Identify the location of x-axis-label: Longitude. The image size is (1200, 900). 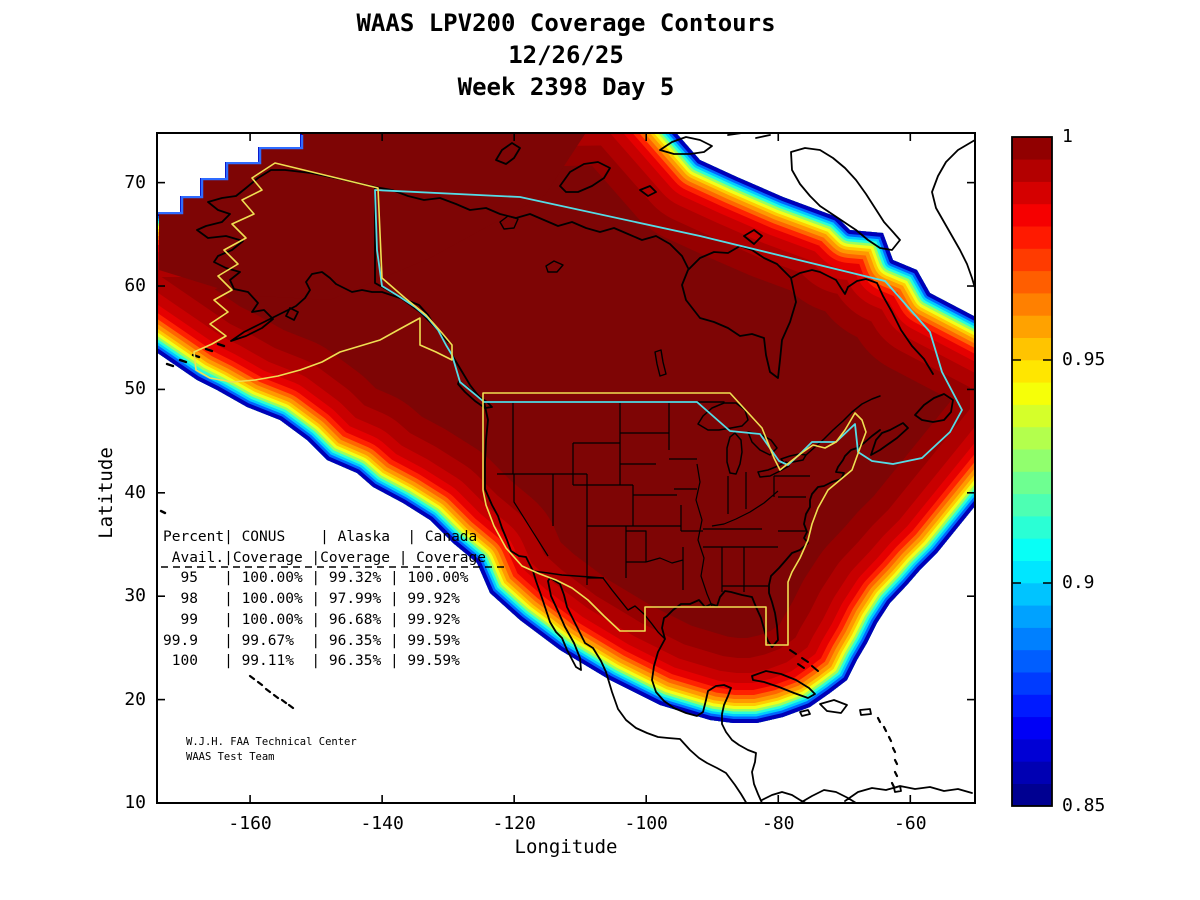
(566, 847).